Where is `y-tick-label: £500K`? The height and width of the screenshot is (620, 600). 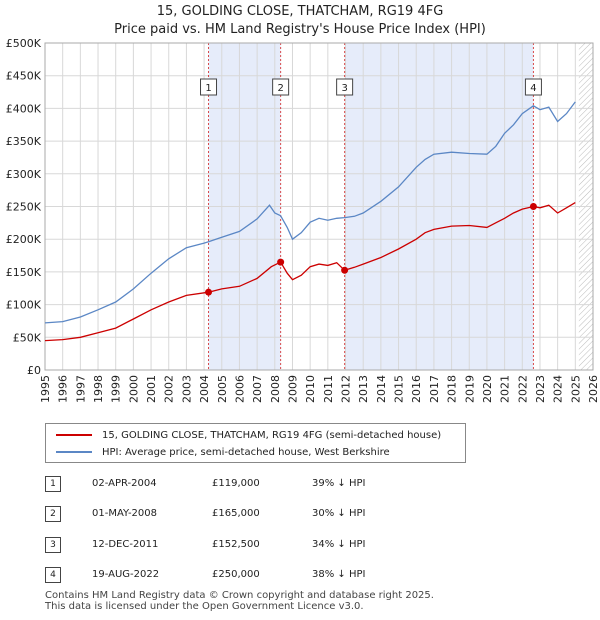 y-tick-label: £500K is located at coordinates (24, 43).